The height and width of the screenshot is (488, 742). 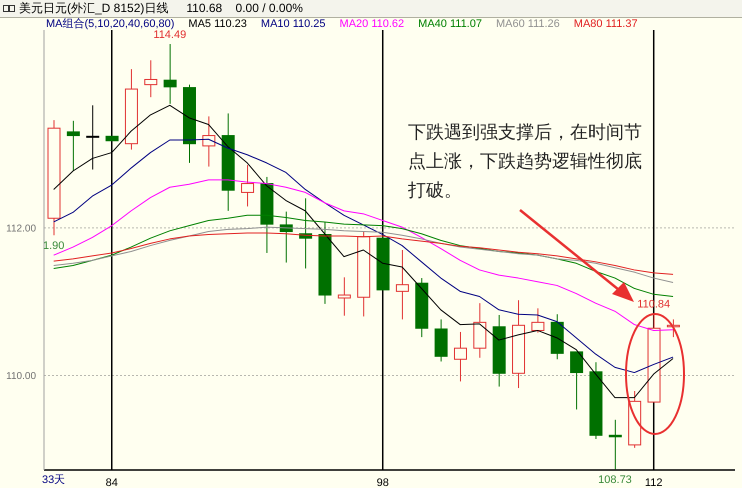 What do you see at coordinates (615, 480) in the screenshot?
I see `annotation: 108.73` at bounding box center [615, 480].